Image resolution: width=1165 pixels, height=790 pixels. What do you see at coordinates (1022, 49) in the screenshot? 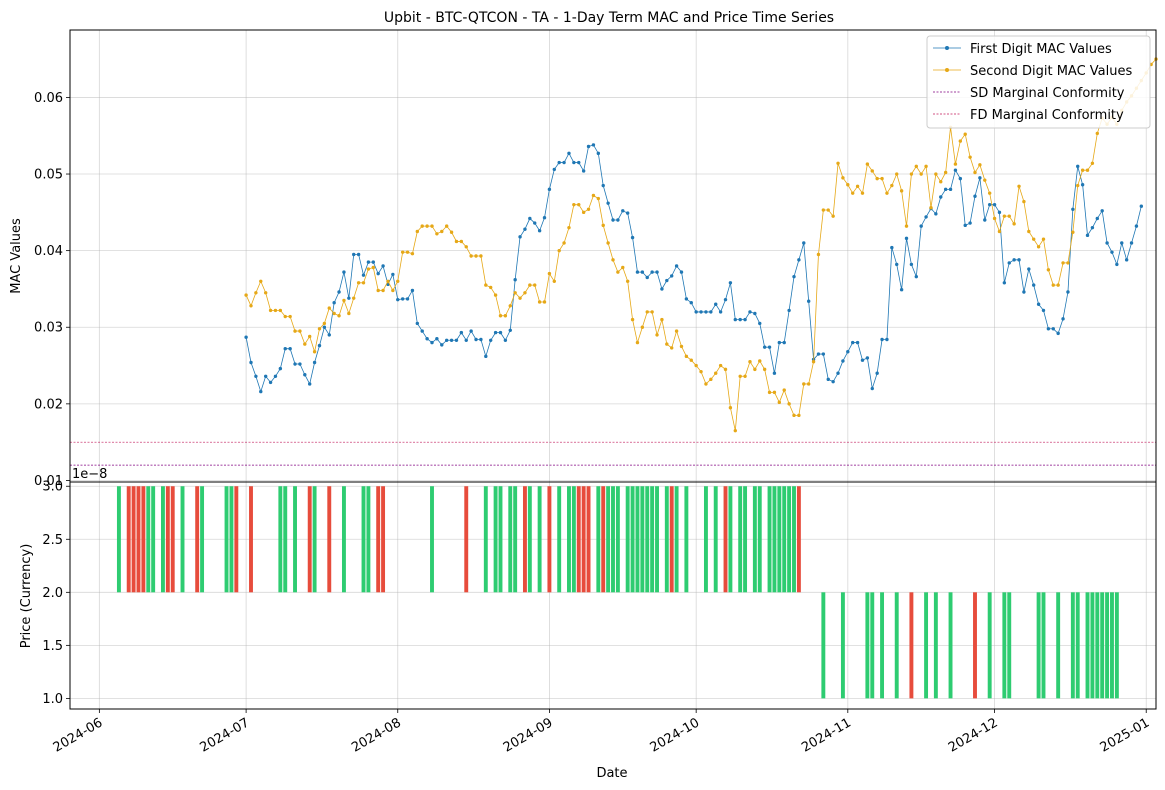
I see `legend-entry-first-digit: First Digit MAC Values` at bounding box center [1022, 49].